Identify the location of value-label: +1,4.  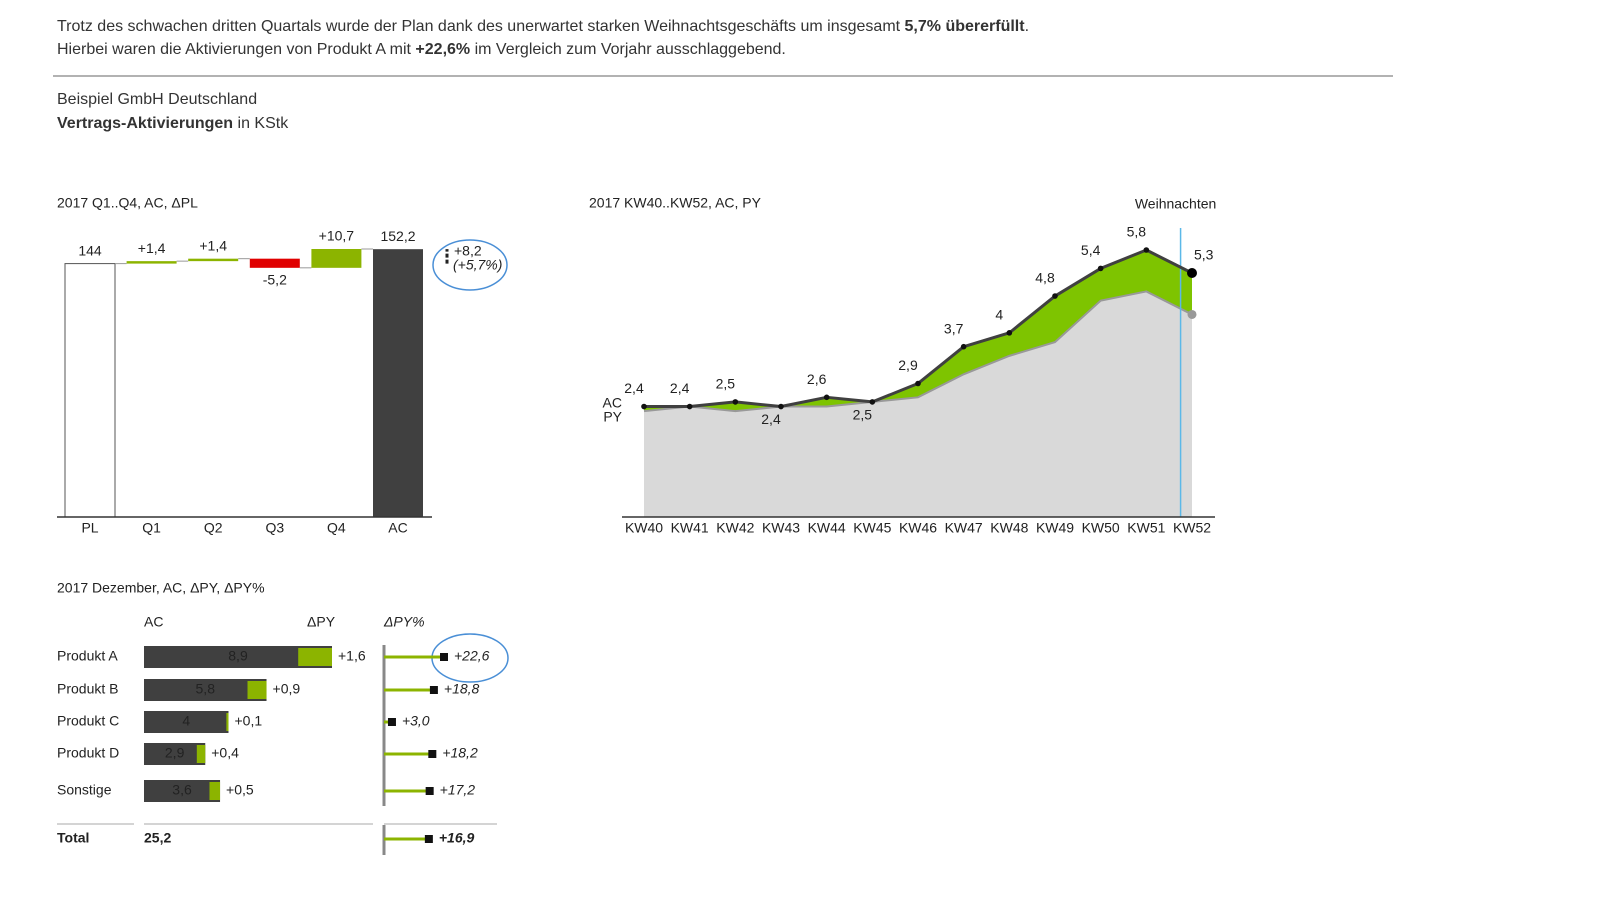
(213, 245).